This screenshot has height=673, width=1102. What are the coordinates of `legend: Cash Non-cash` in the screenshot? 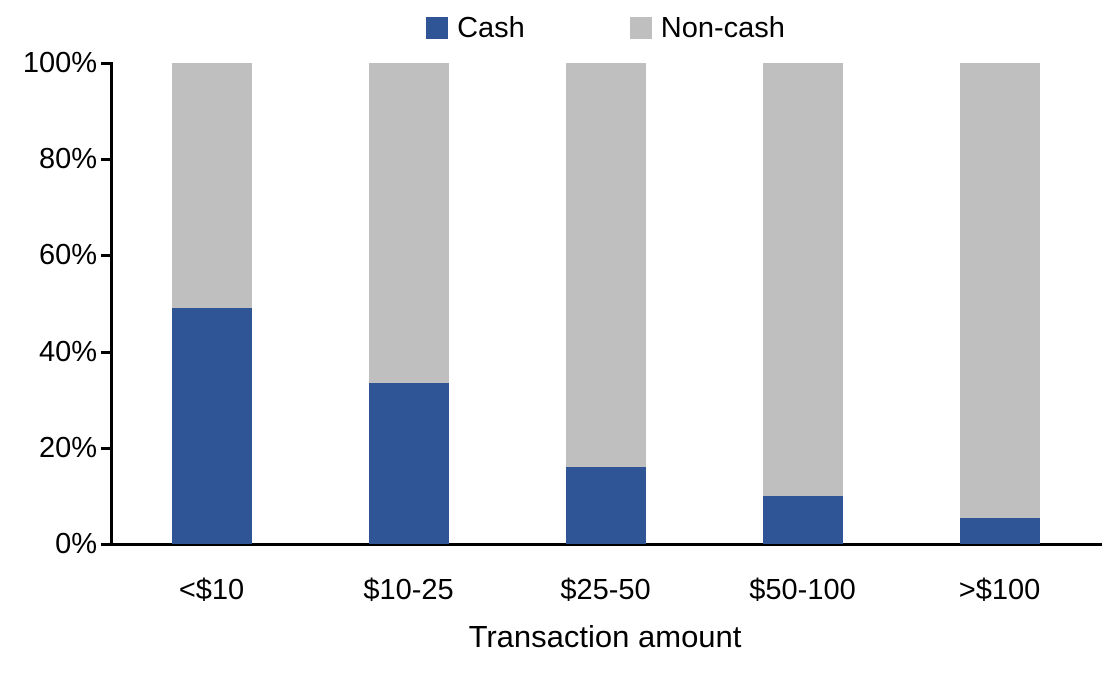 It's located at (605, 28).